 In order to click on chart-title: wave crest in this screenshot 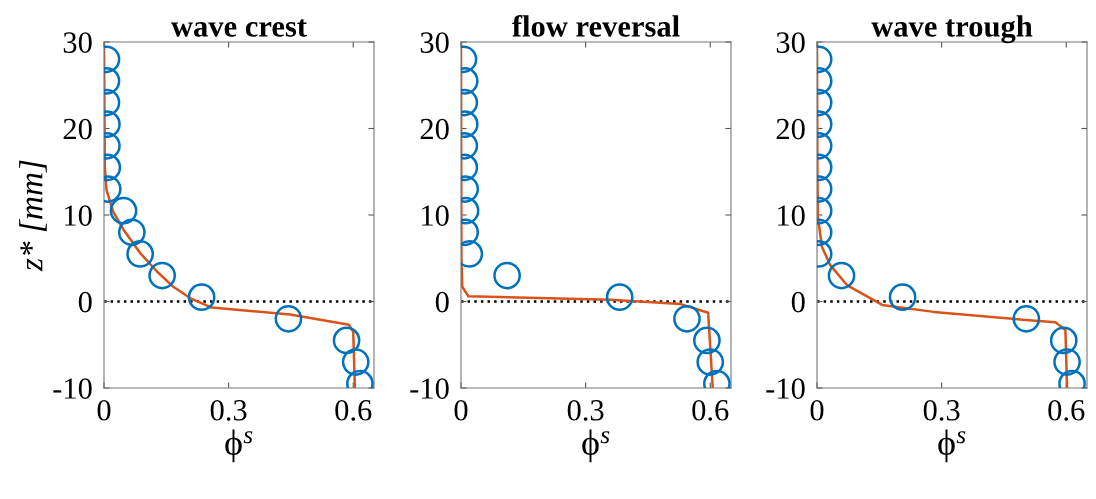, I will do `click(239, 28)`.